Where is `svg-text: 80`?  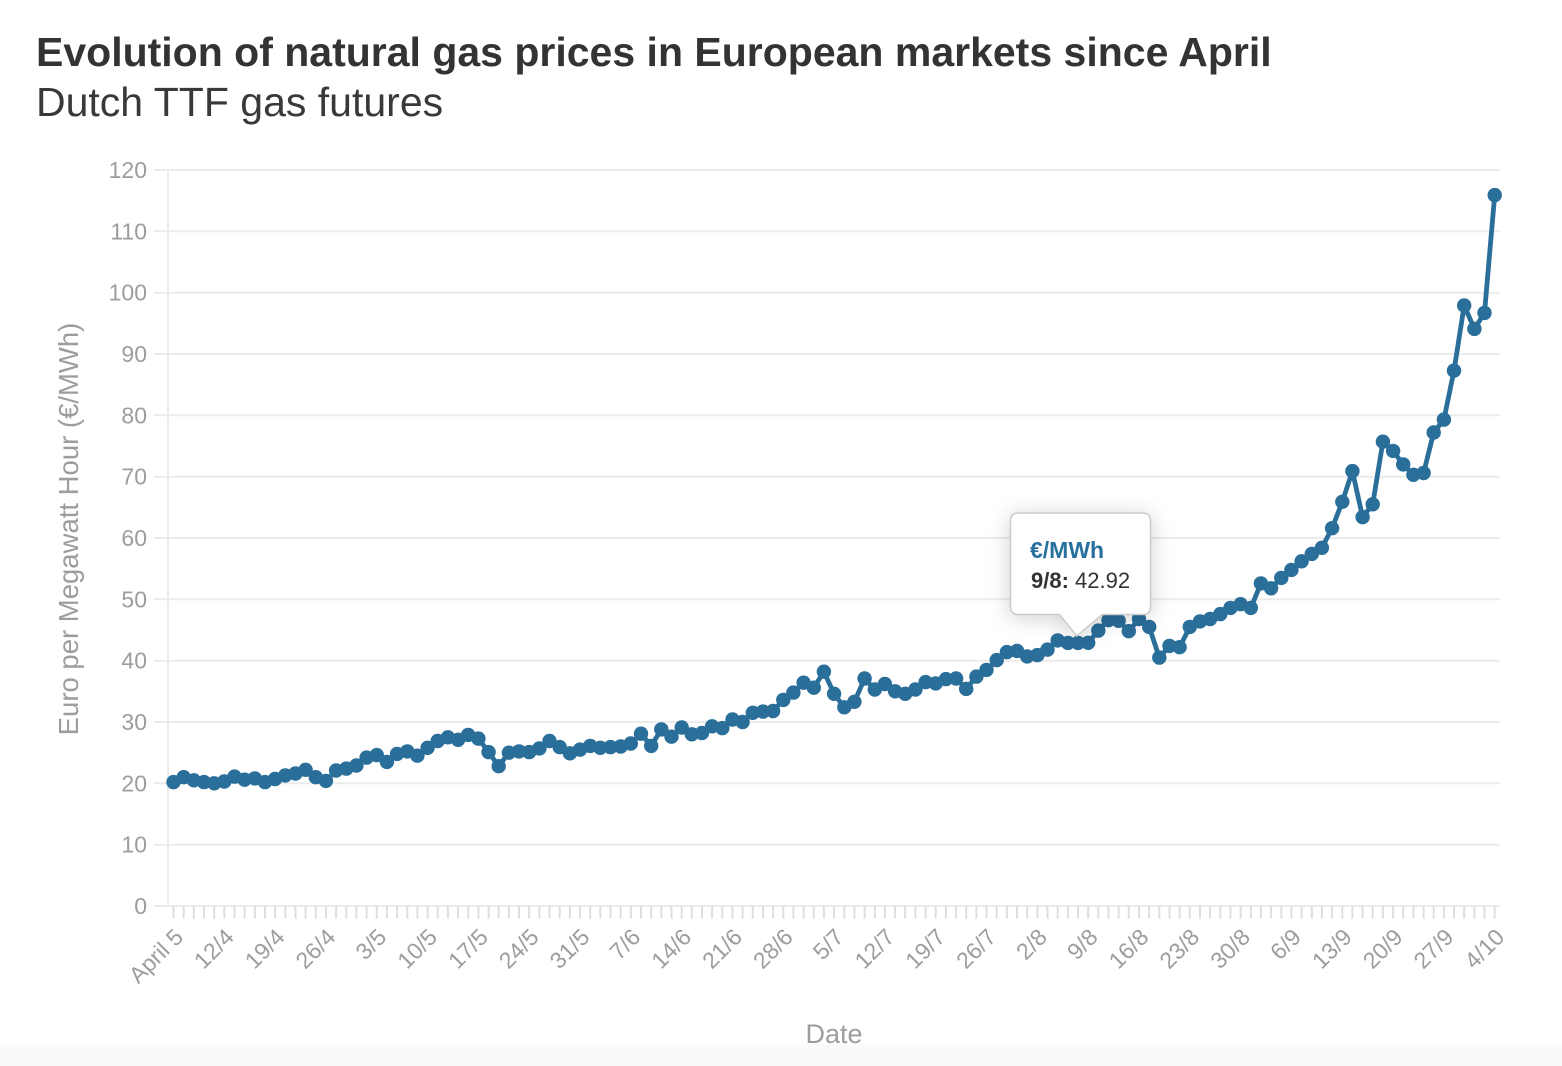 svg-text: 80 is located at coordinates (134, 415).